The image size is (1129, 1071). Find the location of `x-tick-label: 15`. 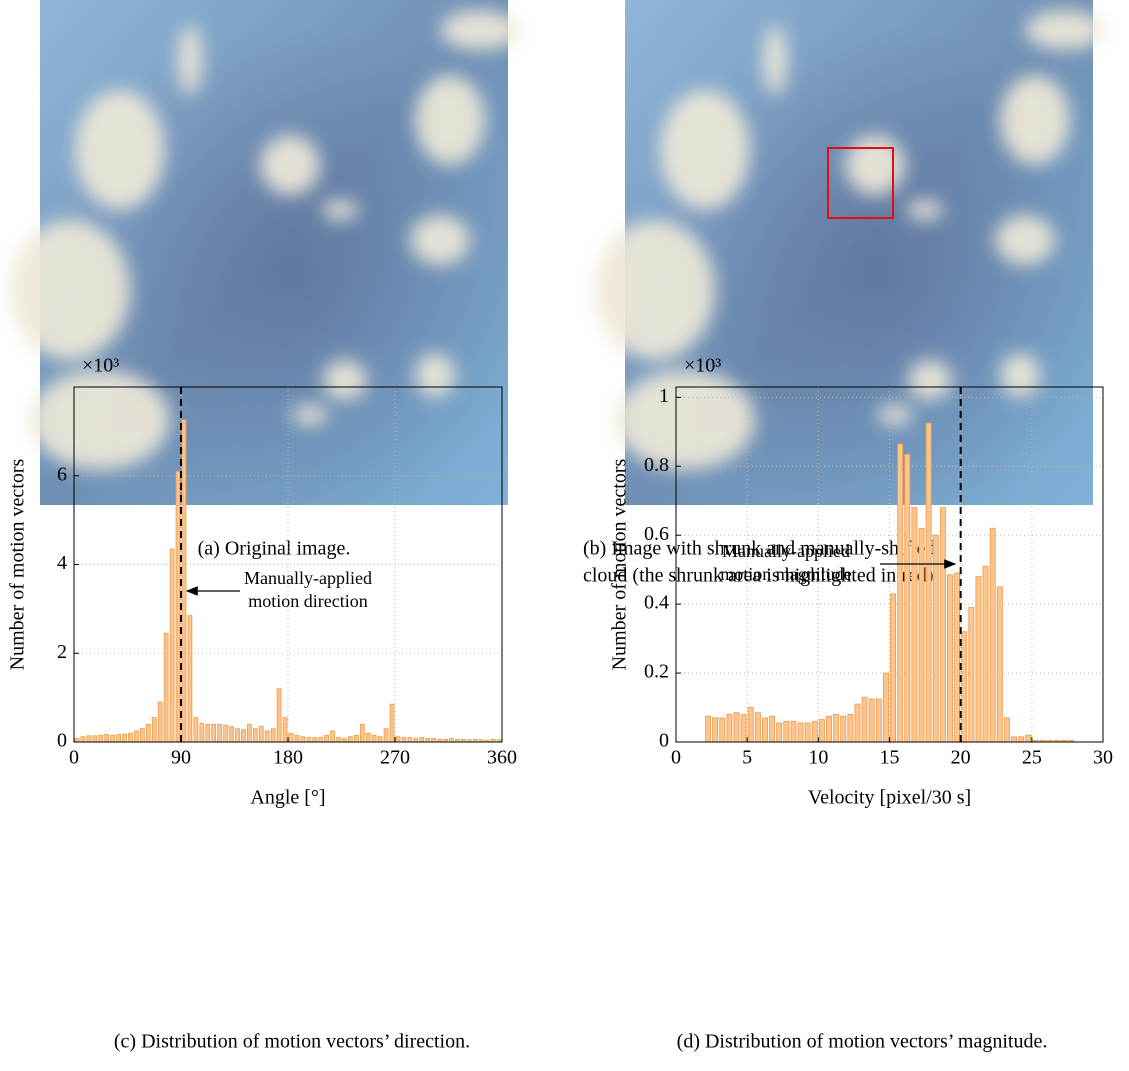

x-tick-label: 15 is located at coordinates (890, 758).